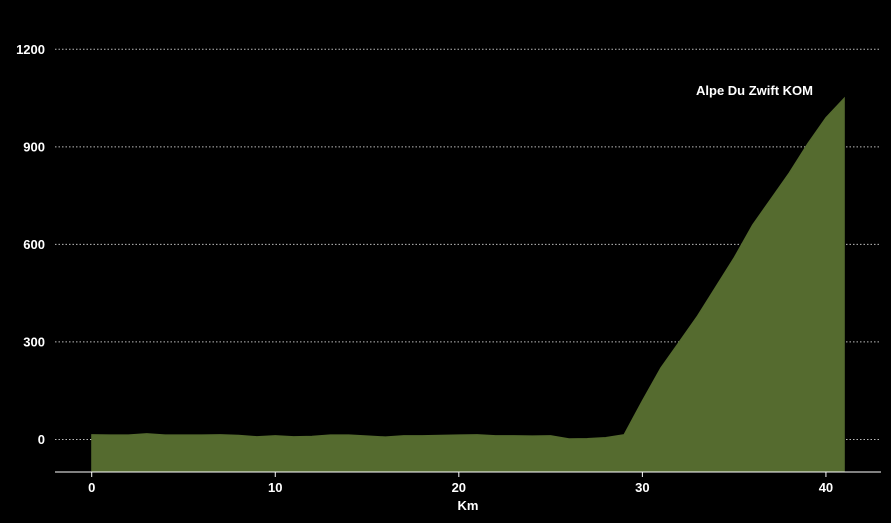  Describe the element at coordinates (459, 487) in the screenshot. I see `x-tick-label-20: 20` at that location.